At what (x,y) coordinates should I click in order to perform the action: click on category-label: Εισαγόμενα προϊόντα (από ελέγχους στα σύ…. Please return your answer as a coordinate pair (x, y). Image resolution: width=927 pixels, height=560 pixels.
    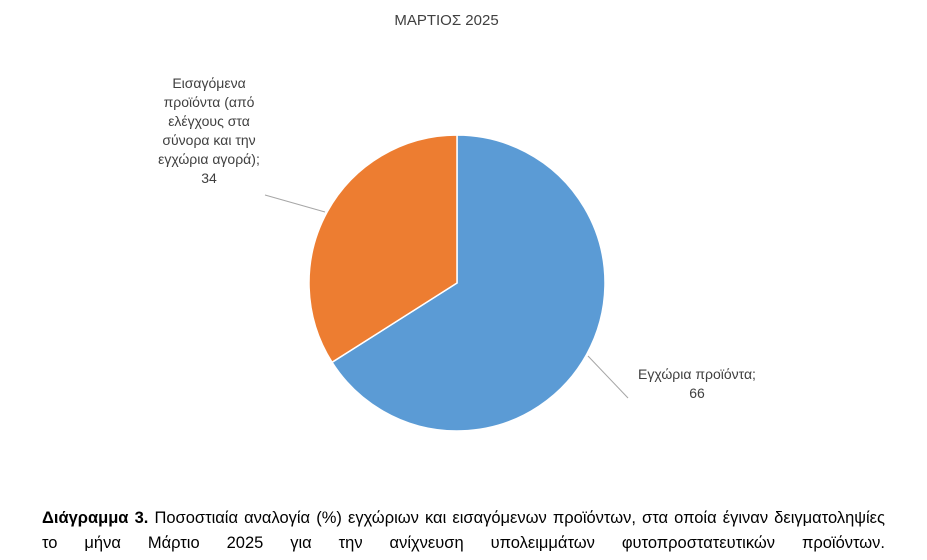
    Looking at the image, I should click on (209, 121).